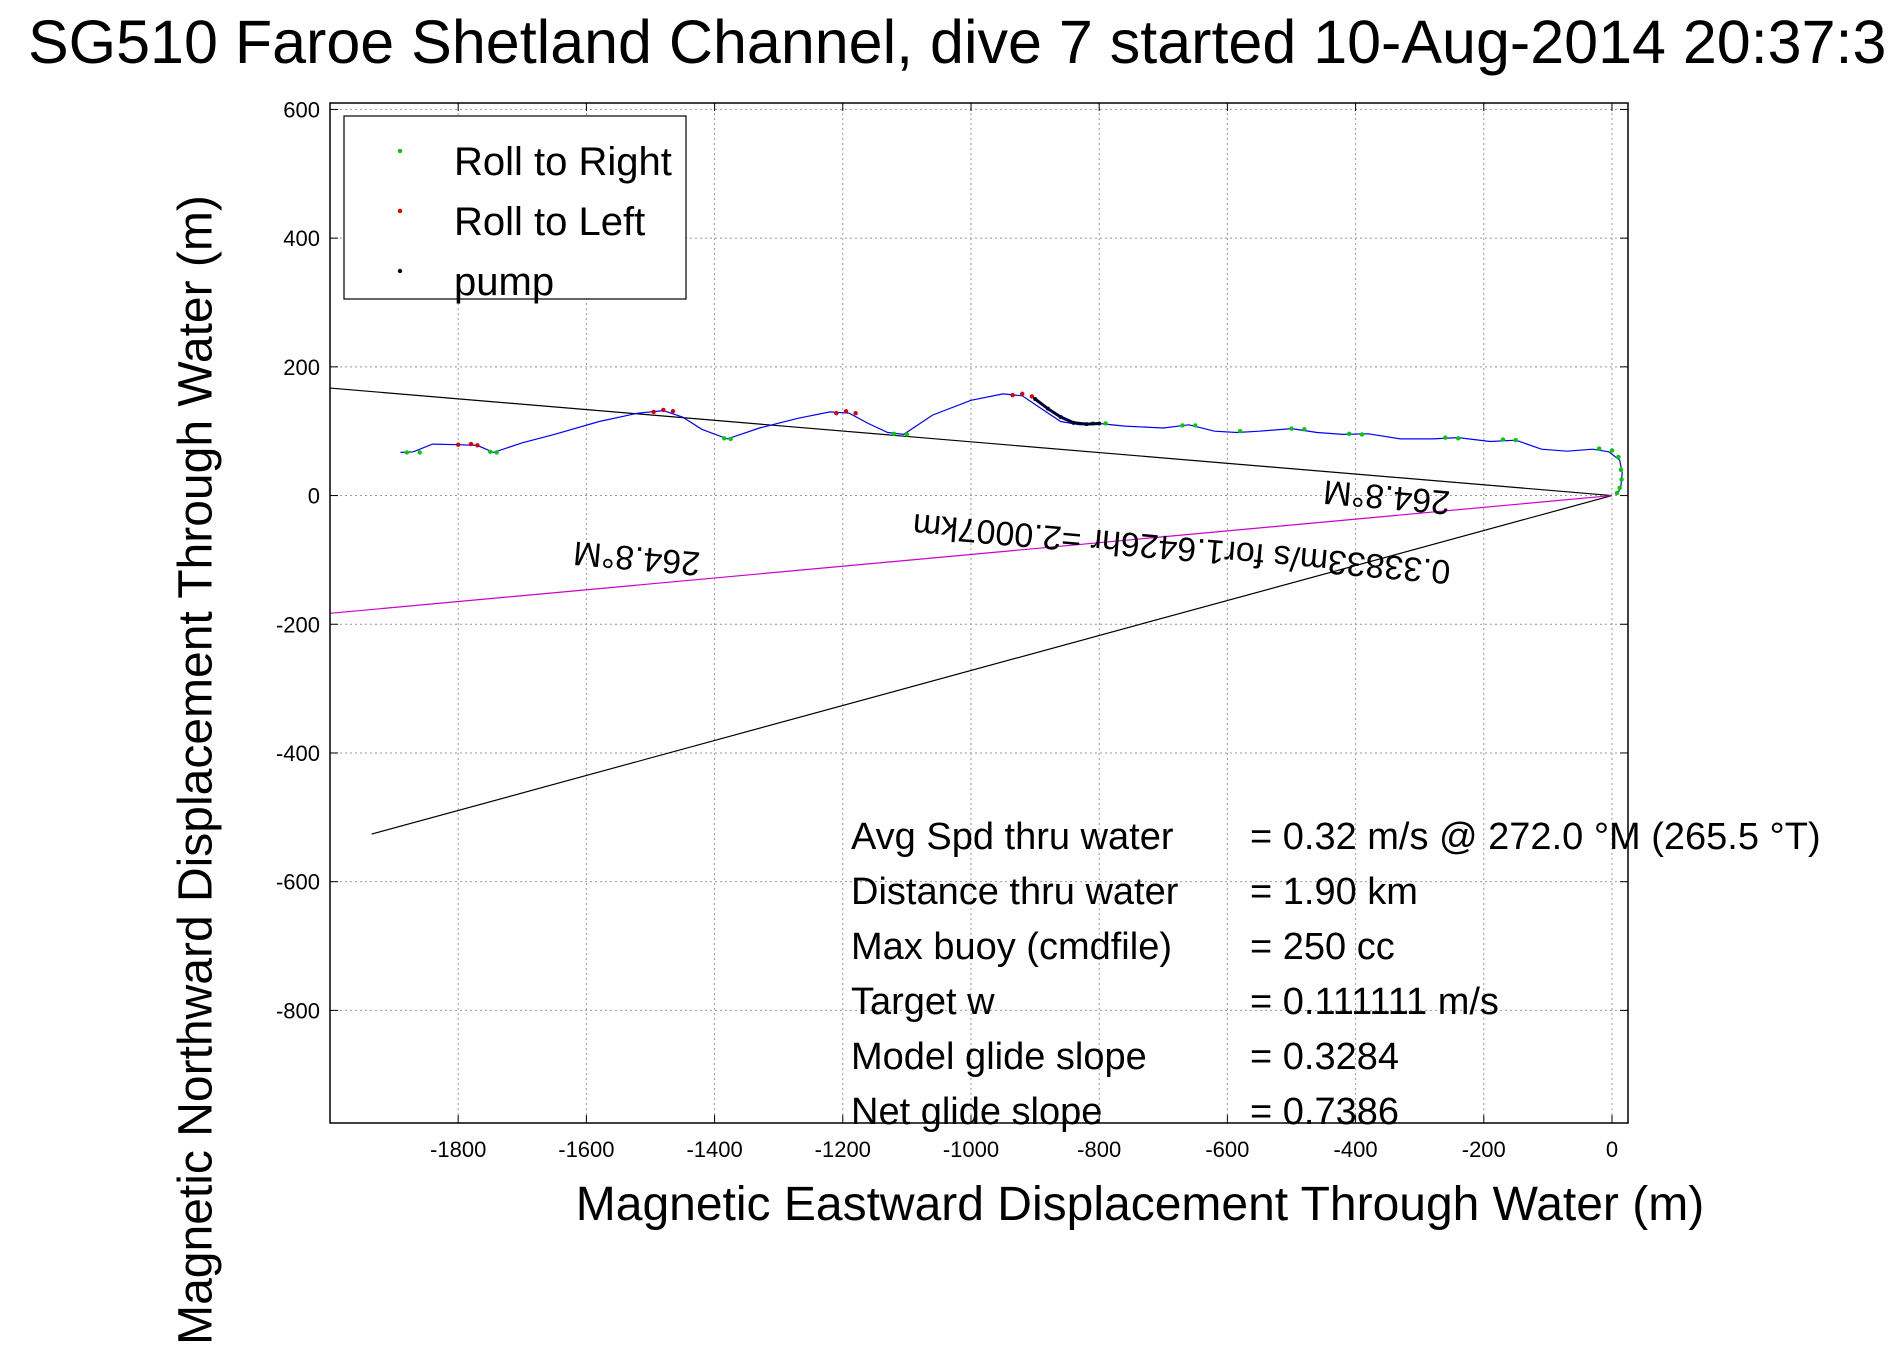  I want to click on legend-entry: Roll to Right, so click(563, 162).